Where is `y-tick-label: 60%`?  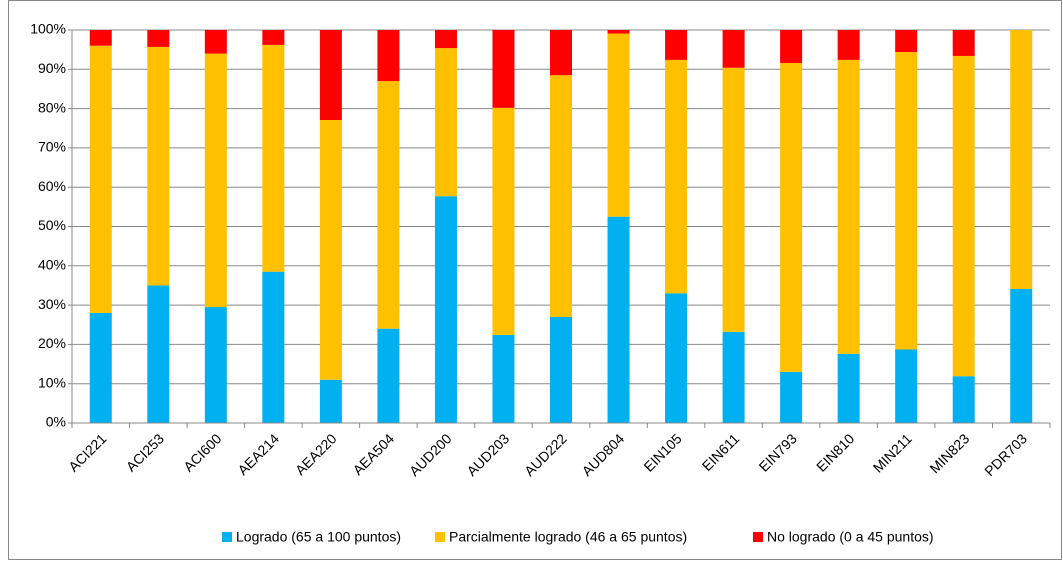
y-tick-label: 60% is located at coordinates (52, 186).